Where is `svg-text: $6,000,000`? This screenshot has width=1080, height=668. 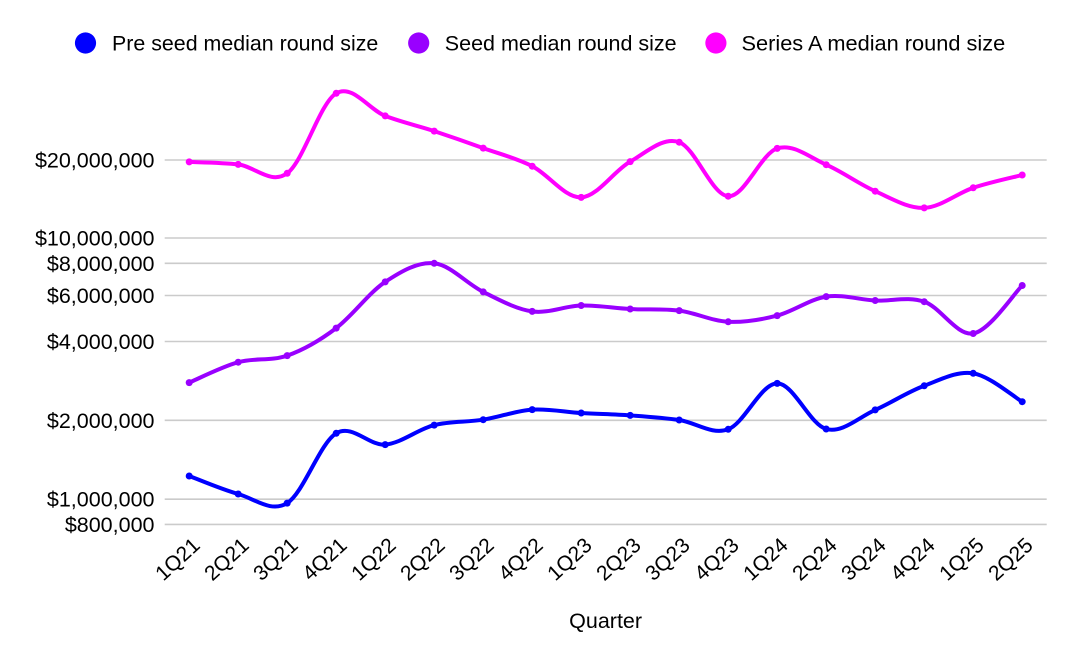 svg-text: $6,000,000 is located at coordinates (101, 296).